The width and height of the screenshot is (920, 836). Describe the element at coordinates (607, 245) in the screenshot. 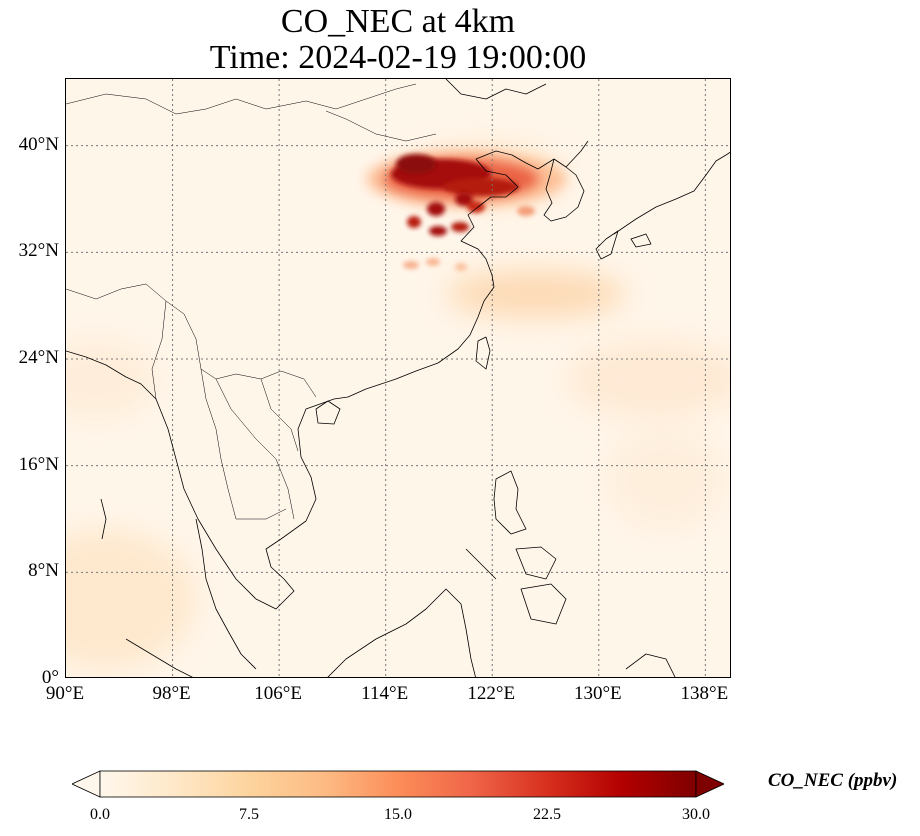

I see `japan-kyushu` at that location.